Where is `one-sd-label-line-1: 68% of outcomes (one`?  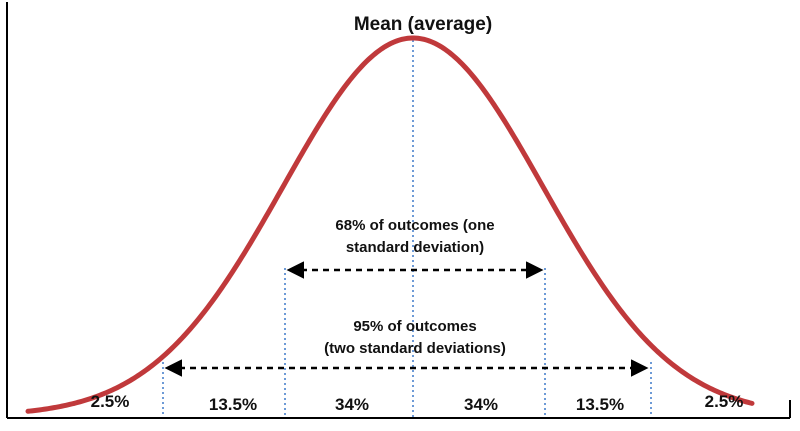 one-sd-label-line-1: 68% of outcomes (one is located at coordinates (414, 225).